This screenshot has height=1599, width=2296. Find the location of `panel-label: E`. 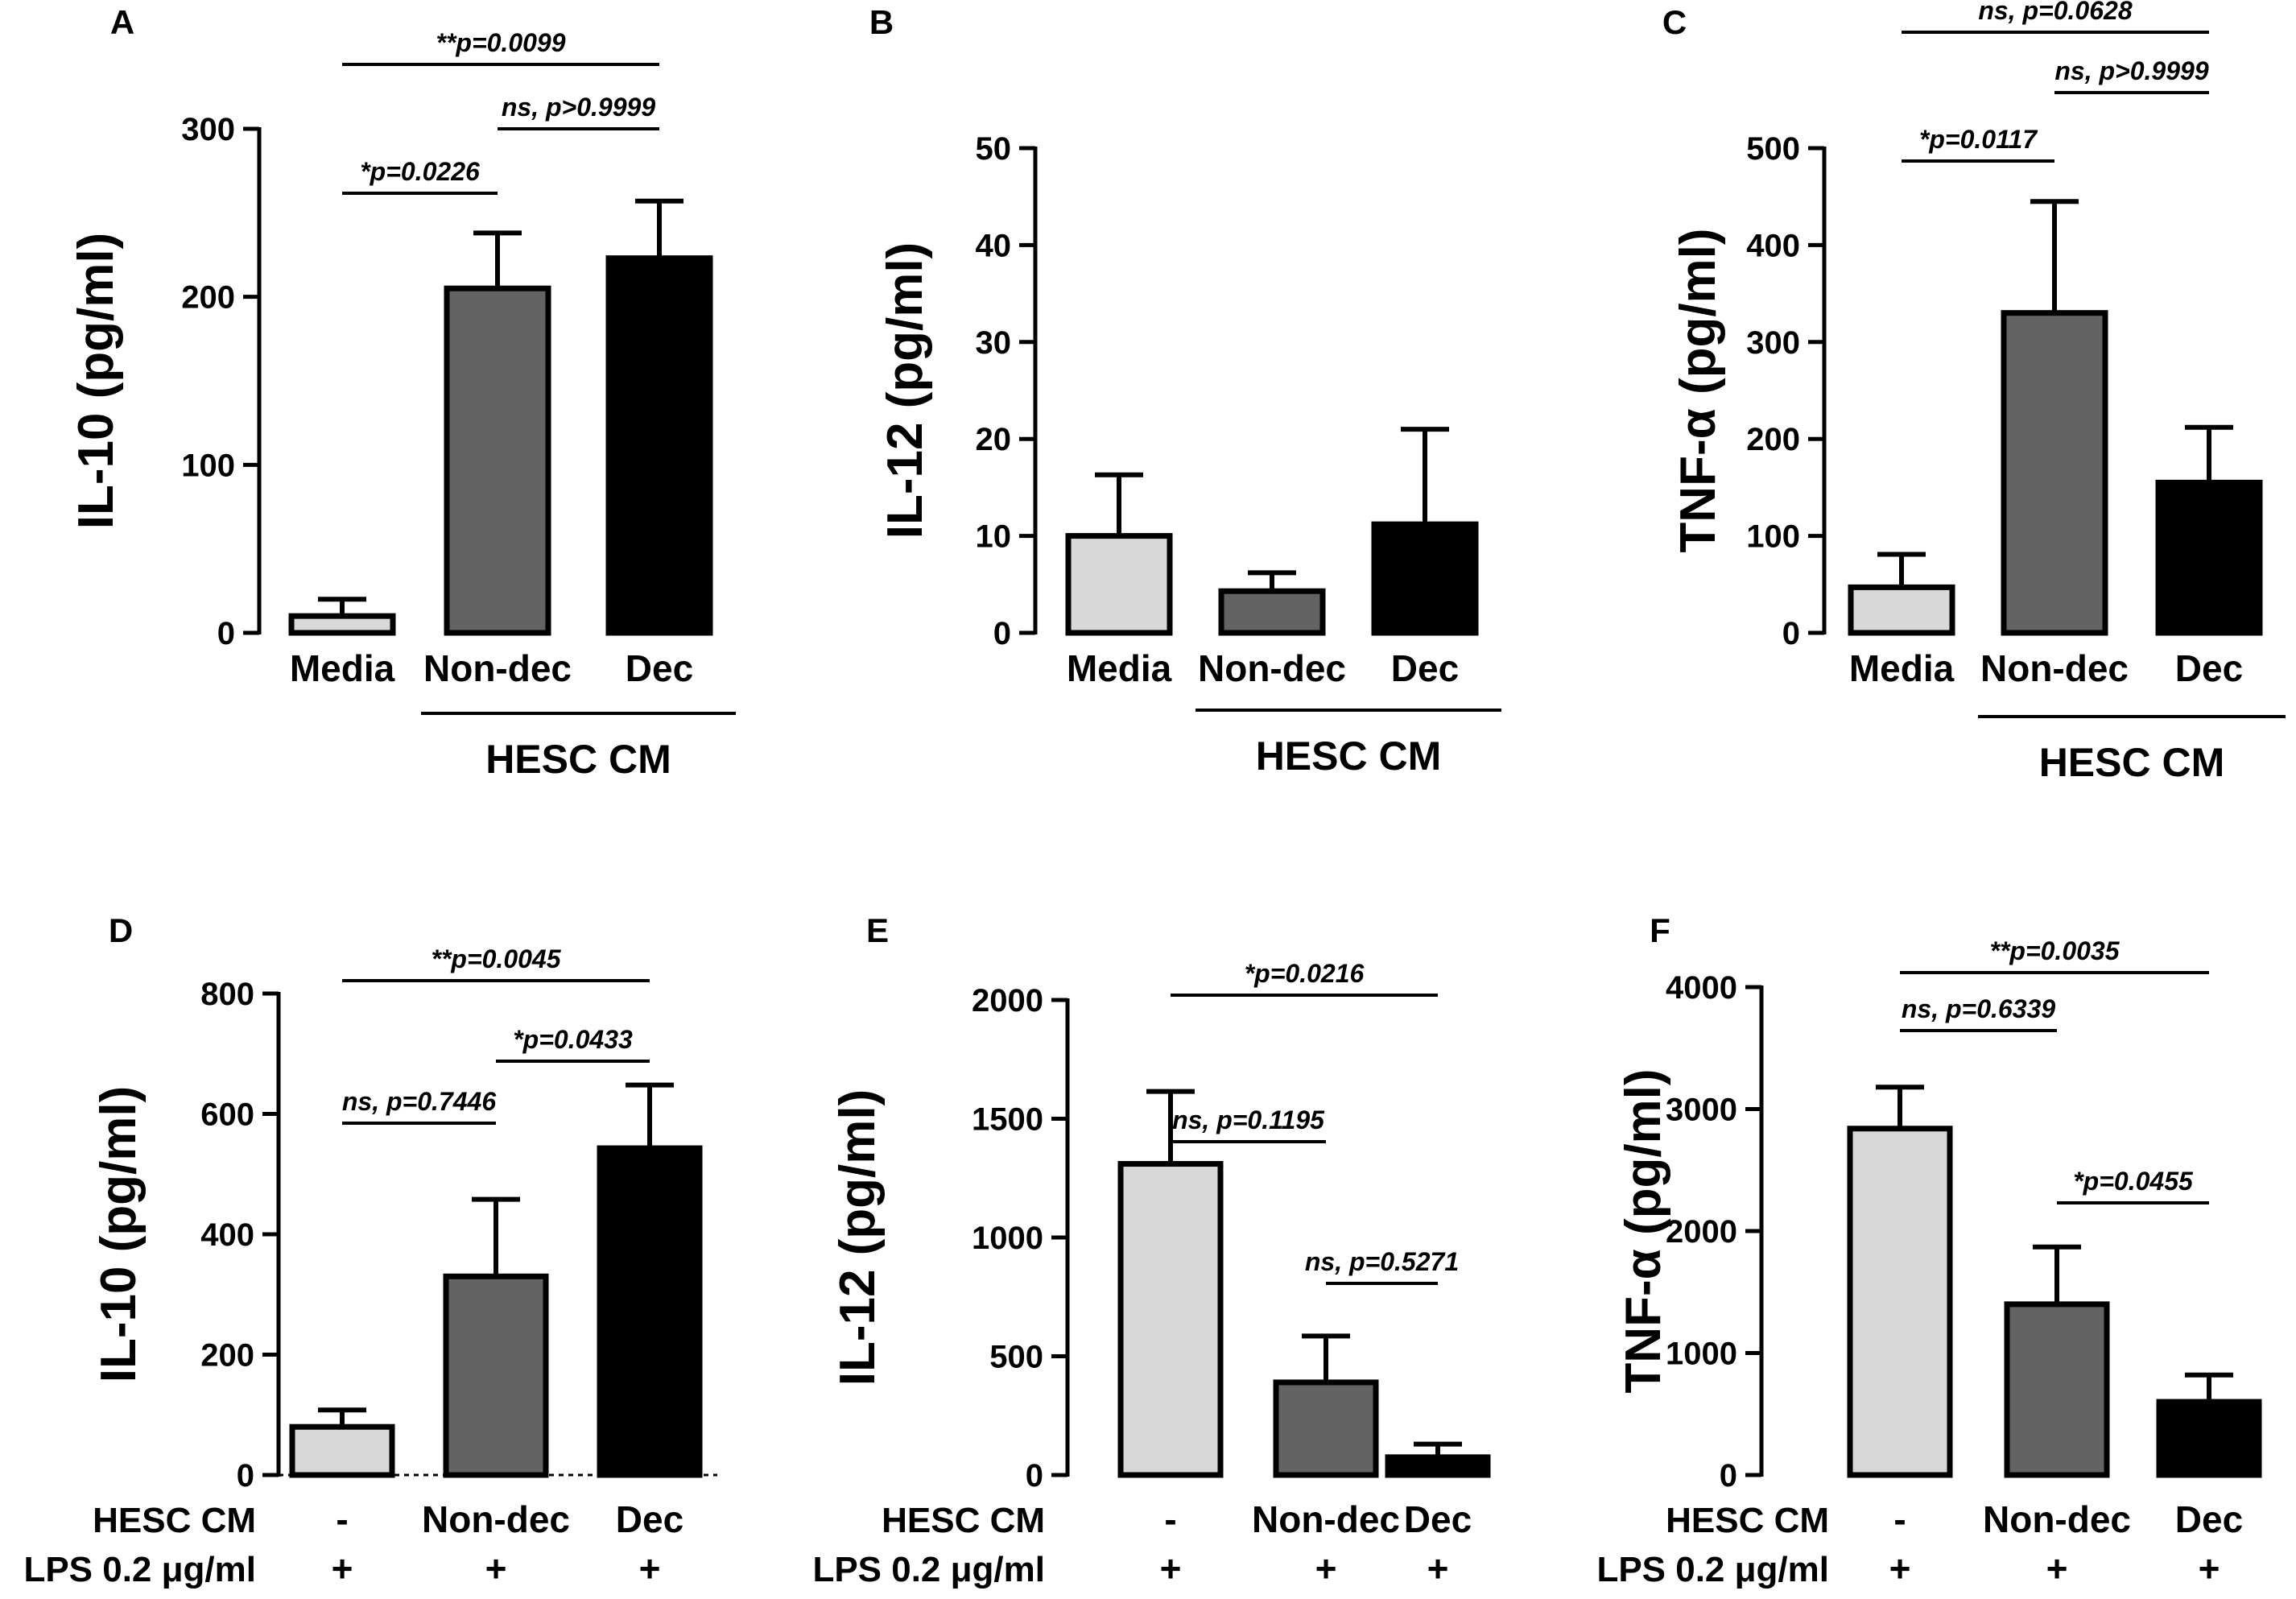

panel-label: E is located at coordinates (877, 930).